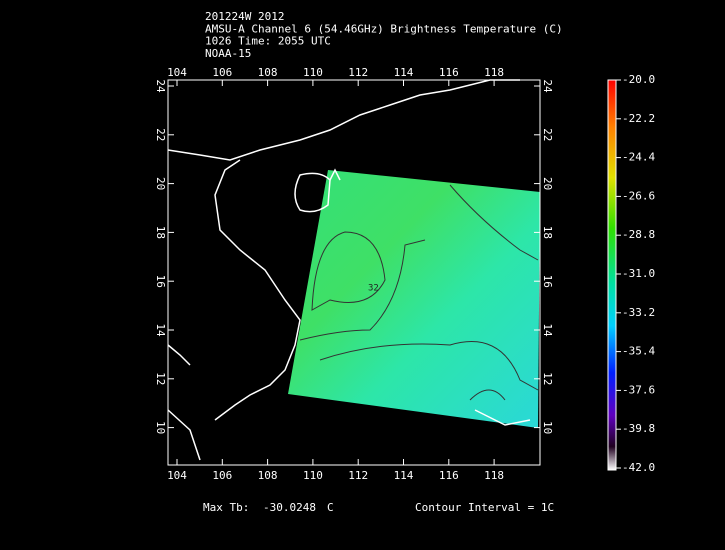 This screenshot has height=550, width=725. I want to click on contours, so click(419, 292).